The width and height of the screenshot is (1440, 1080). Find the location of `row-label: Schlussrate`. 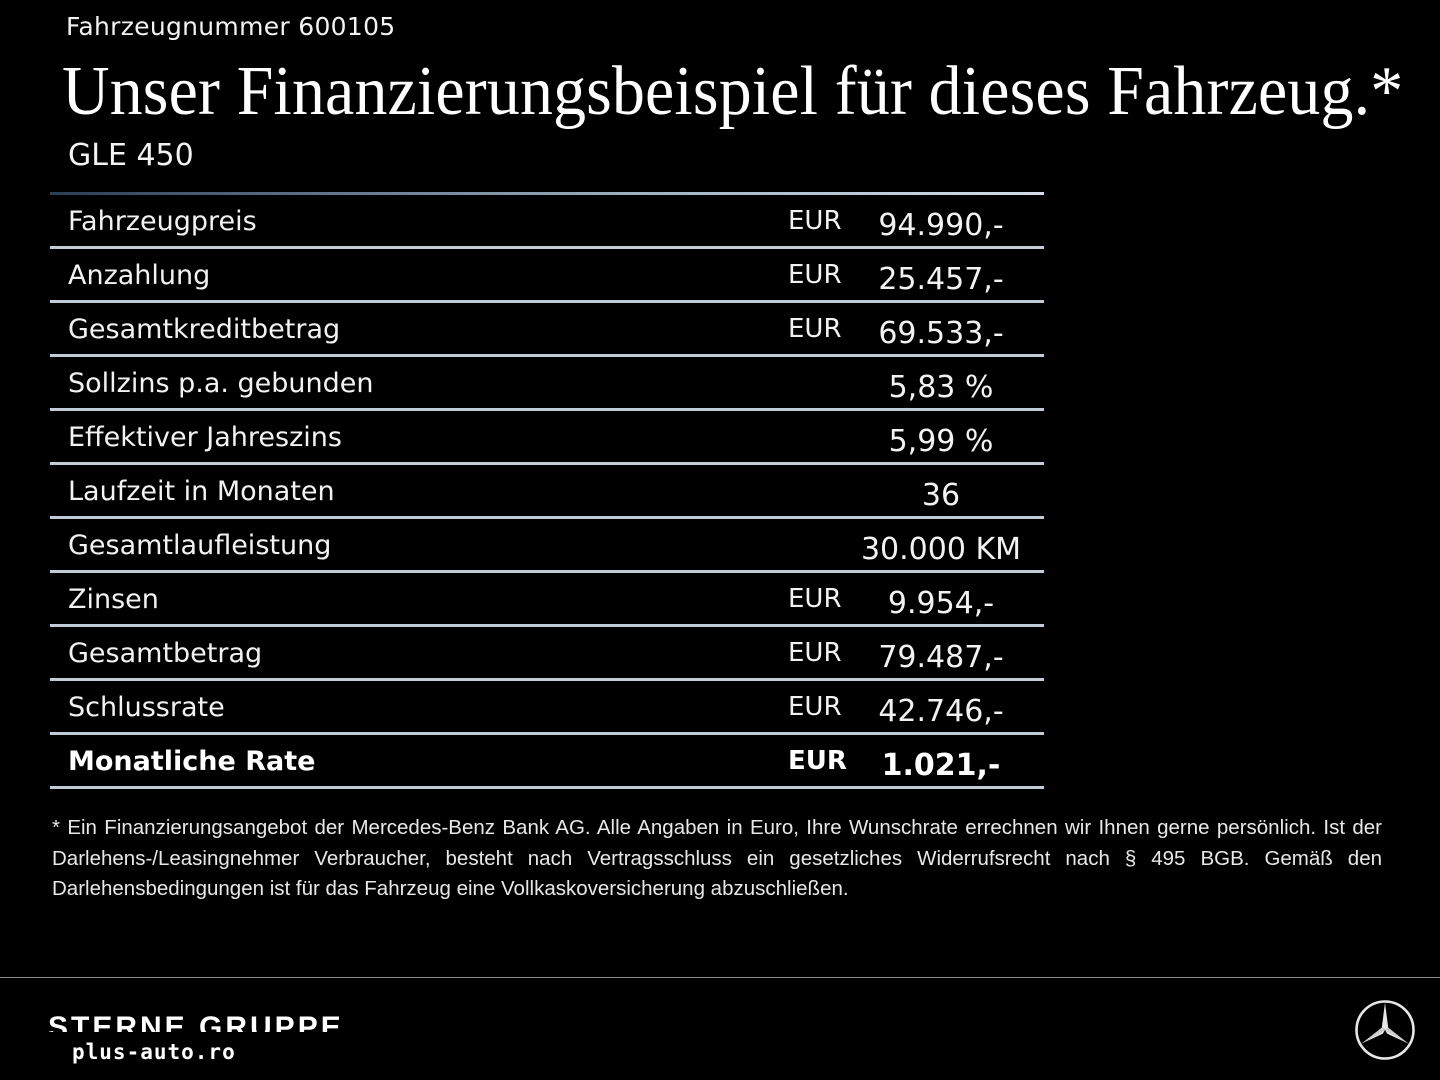

row-label: Schlussrate is located at coordinates (146, 707).